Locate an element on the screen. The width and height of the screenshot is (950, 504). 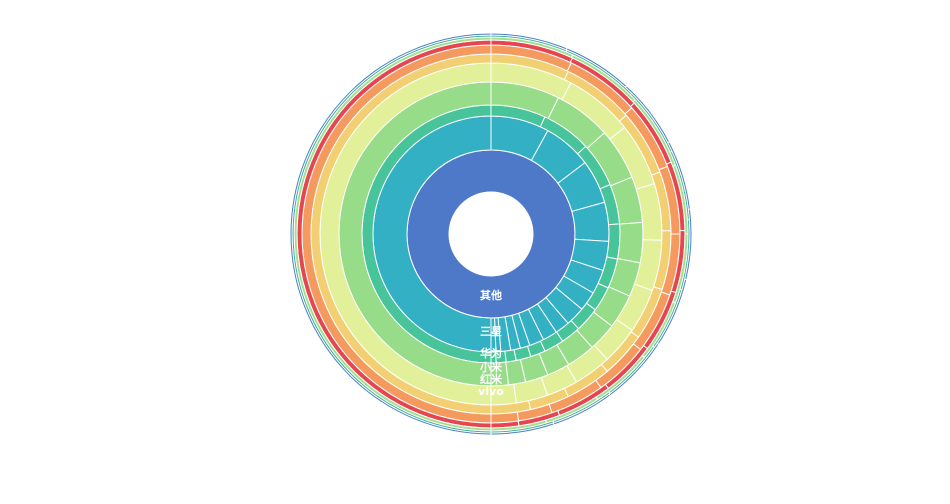
sunburst-label-level-4: 小米 is located at coordinates (491, 367).